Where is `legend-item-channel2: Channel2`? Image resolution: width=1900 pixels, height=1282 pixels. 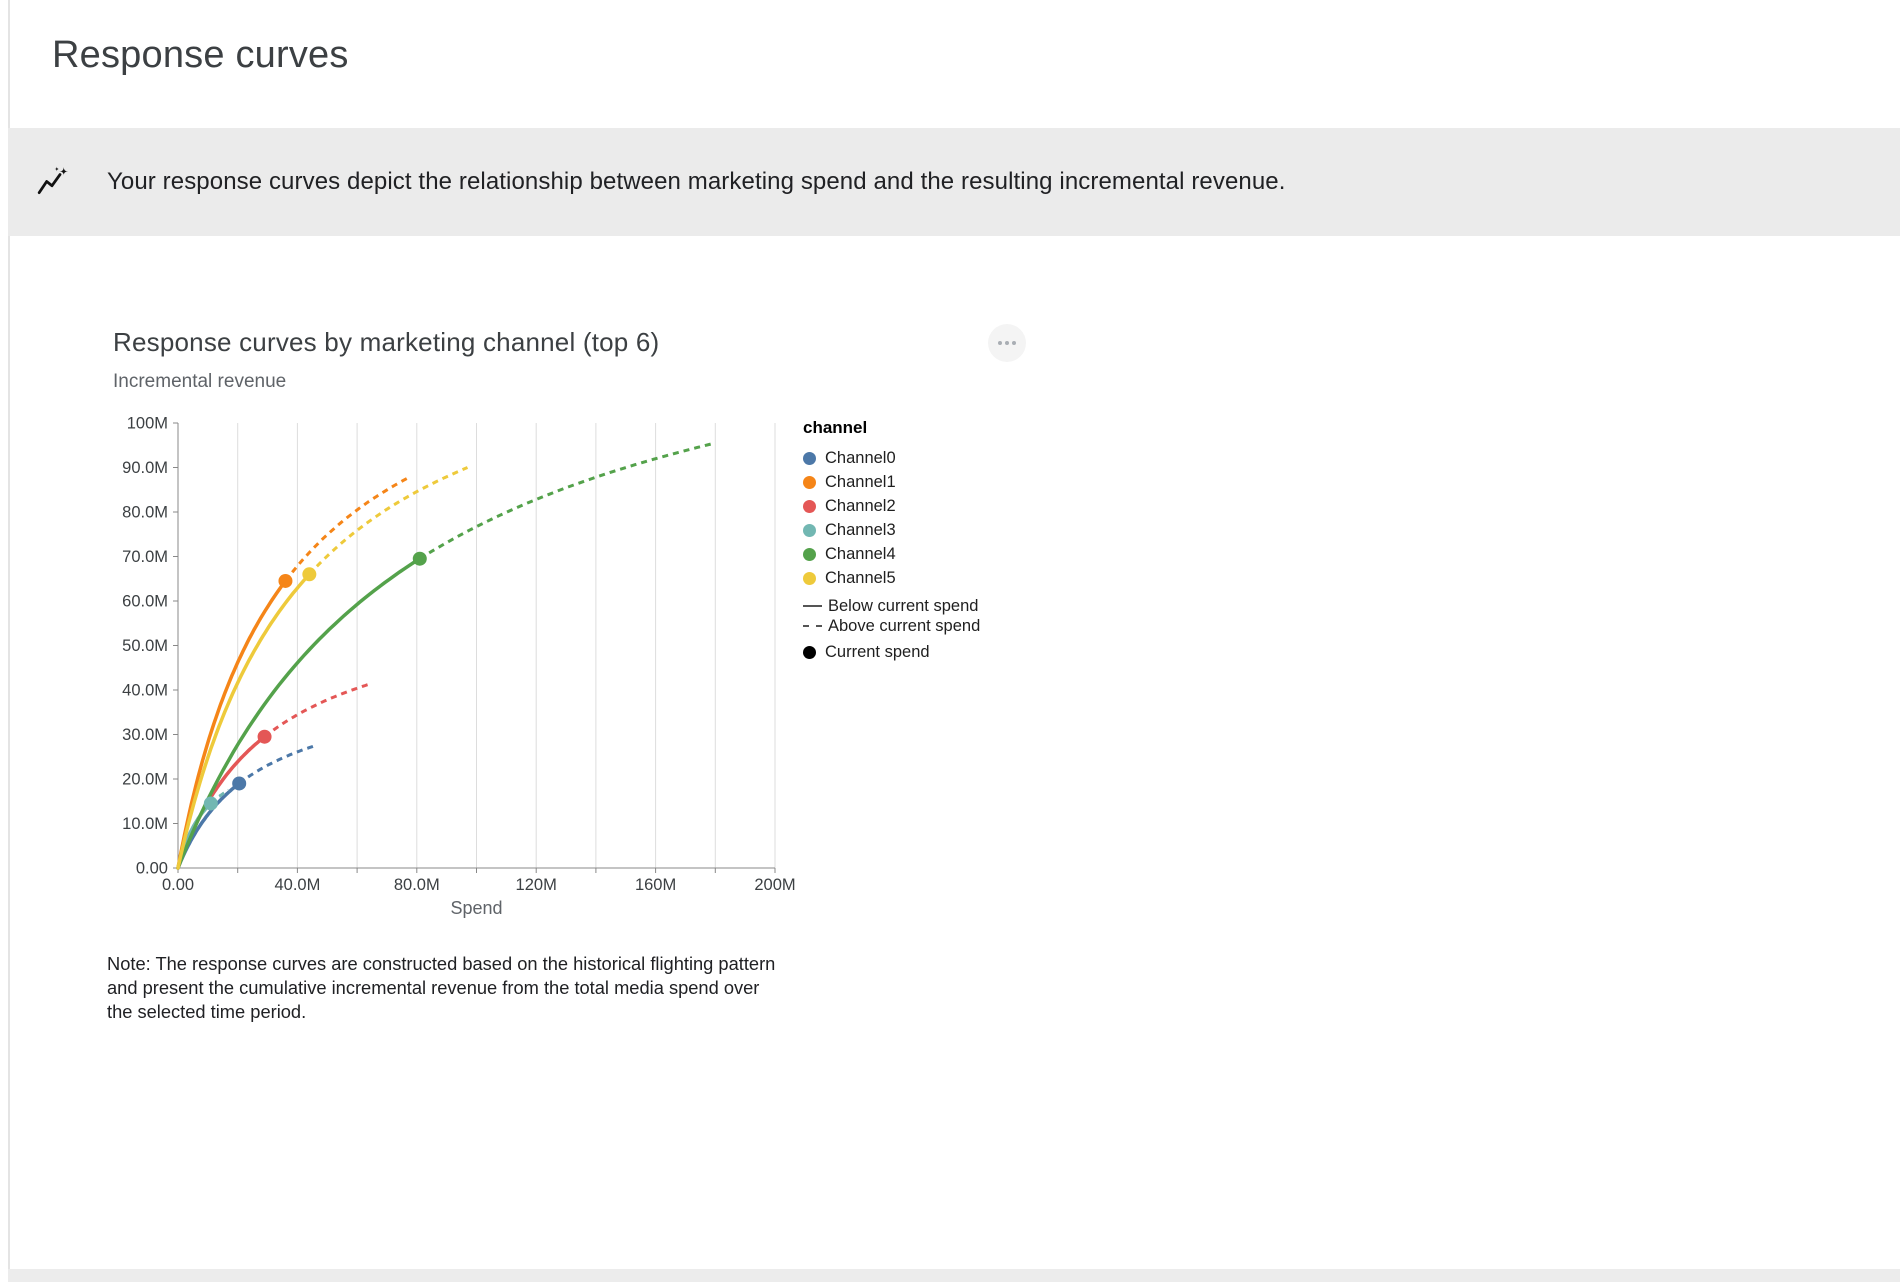 legend-item-channel2: Channel2 is located at coordinates (891, 506).